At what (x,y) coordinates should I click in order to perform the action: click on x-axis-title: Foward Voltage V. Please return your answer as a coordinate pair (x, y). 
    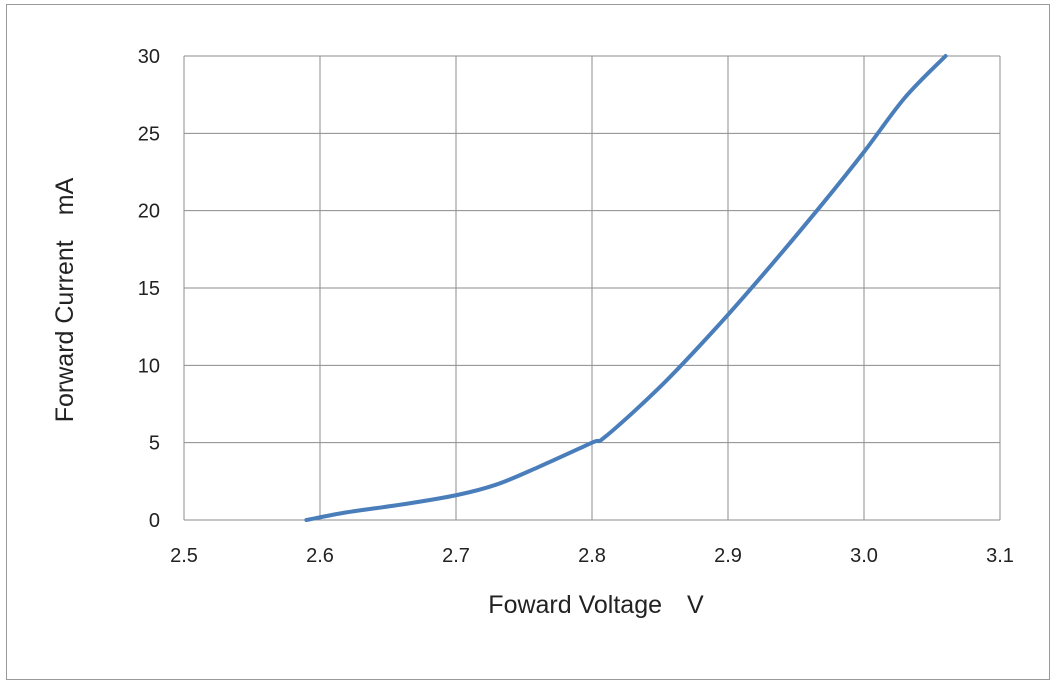
    Looking at the image, I should click on (596, 605).